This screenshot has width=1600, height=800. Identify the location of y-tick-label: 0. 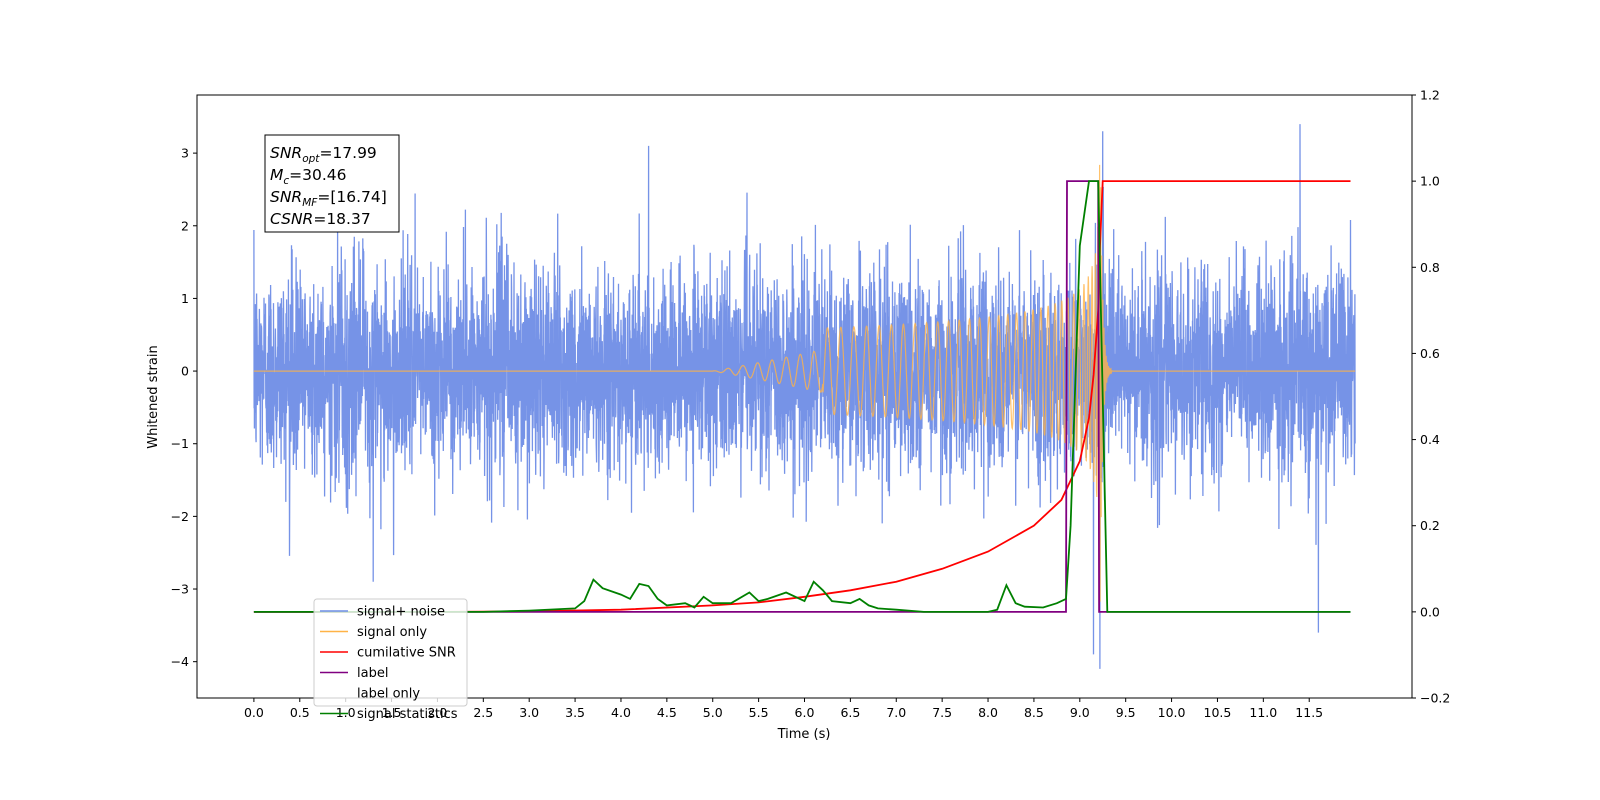
(185, 371).